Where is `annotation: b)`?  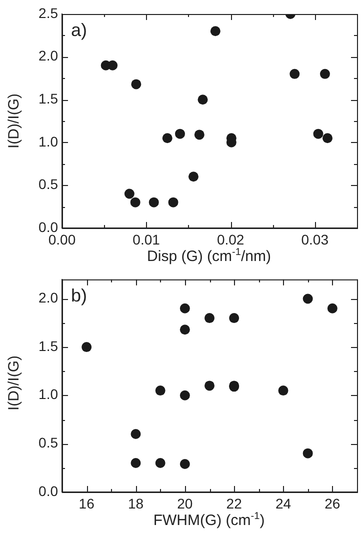 annotation: b) is located at coordinates (79, 295).